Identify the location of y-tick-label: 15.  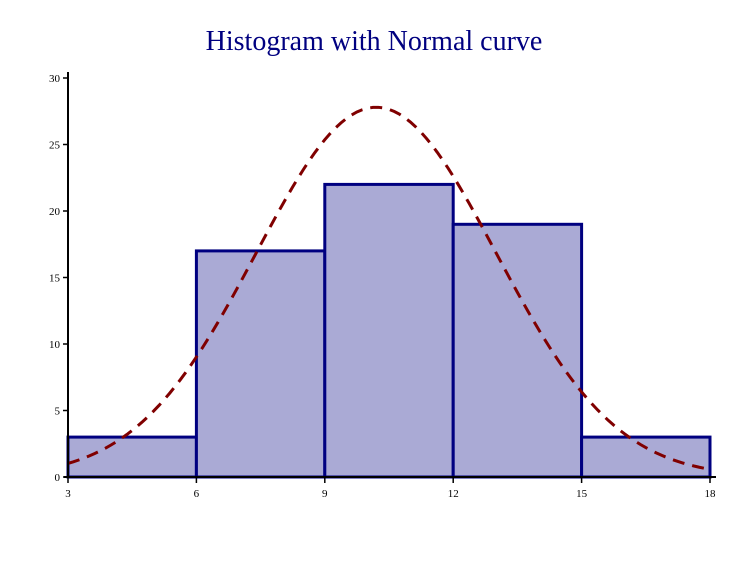
(55, 279).